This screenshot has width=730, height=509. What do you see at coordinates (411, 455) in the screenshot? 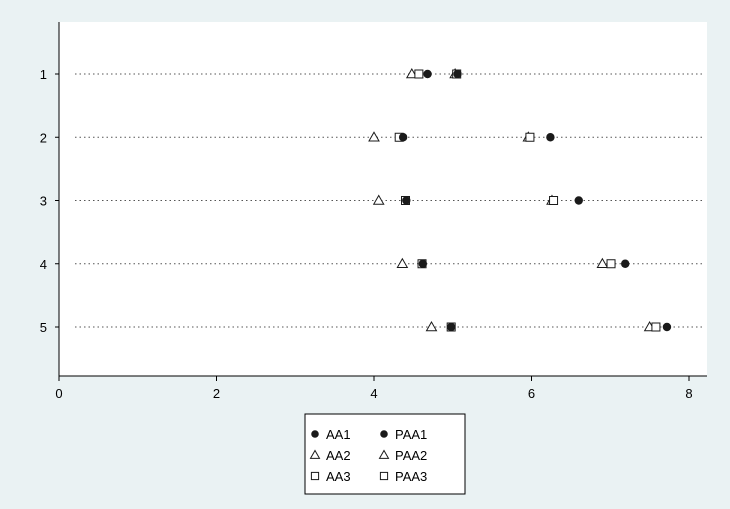
I see `legend-label-PAA2: PAA2` at bounding box center [411, 455].